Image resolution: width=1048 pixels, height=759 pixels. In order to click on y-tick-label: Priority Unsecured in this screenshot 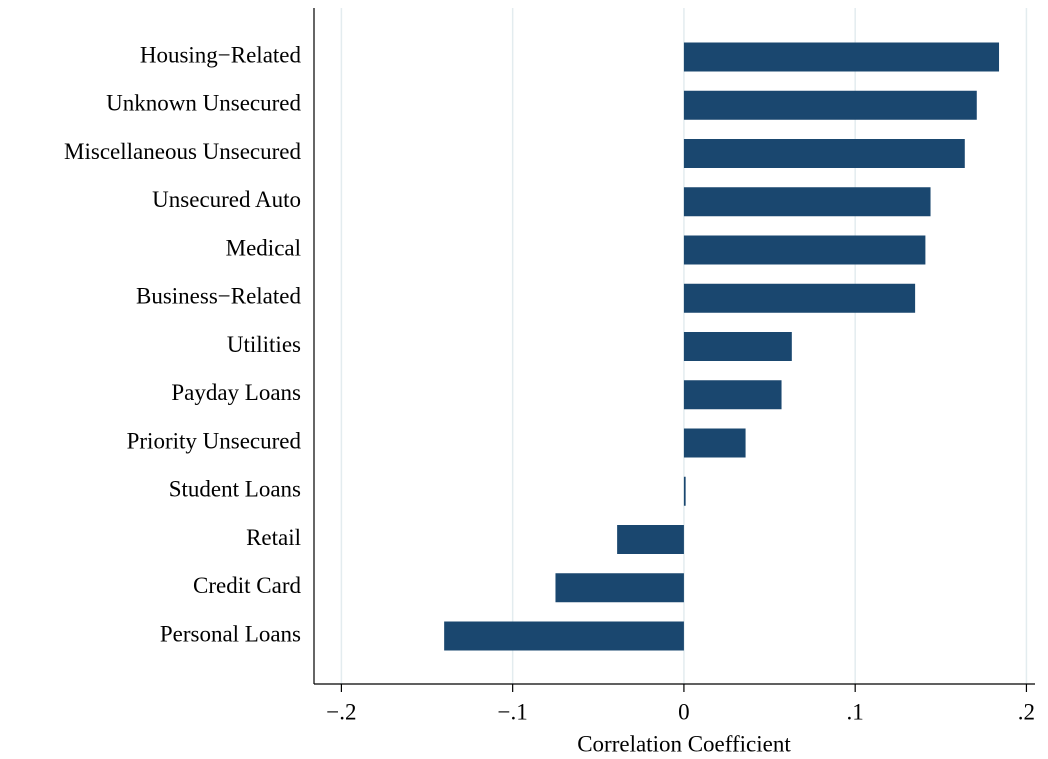, I will do `click(214, 440)`.